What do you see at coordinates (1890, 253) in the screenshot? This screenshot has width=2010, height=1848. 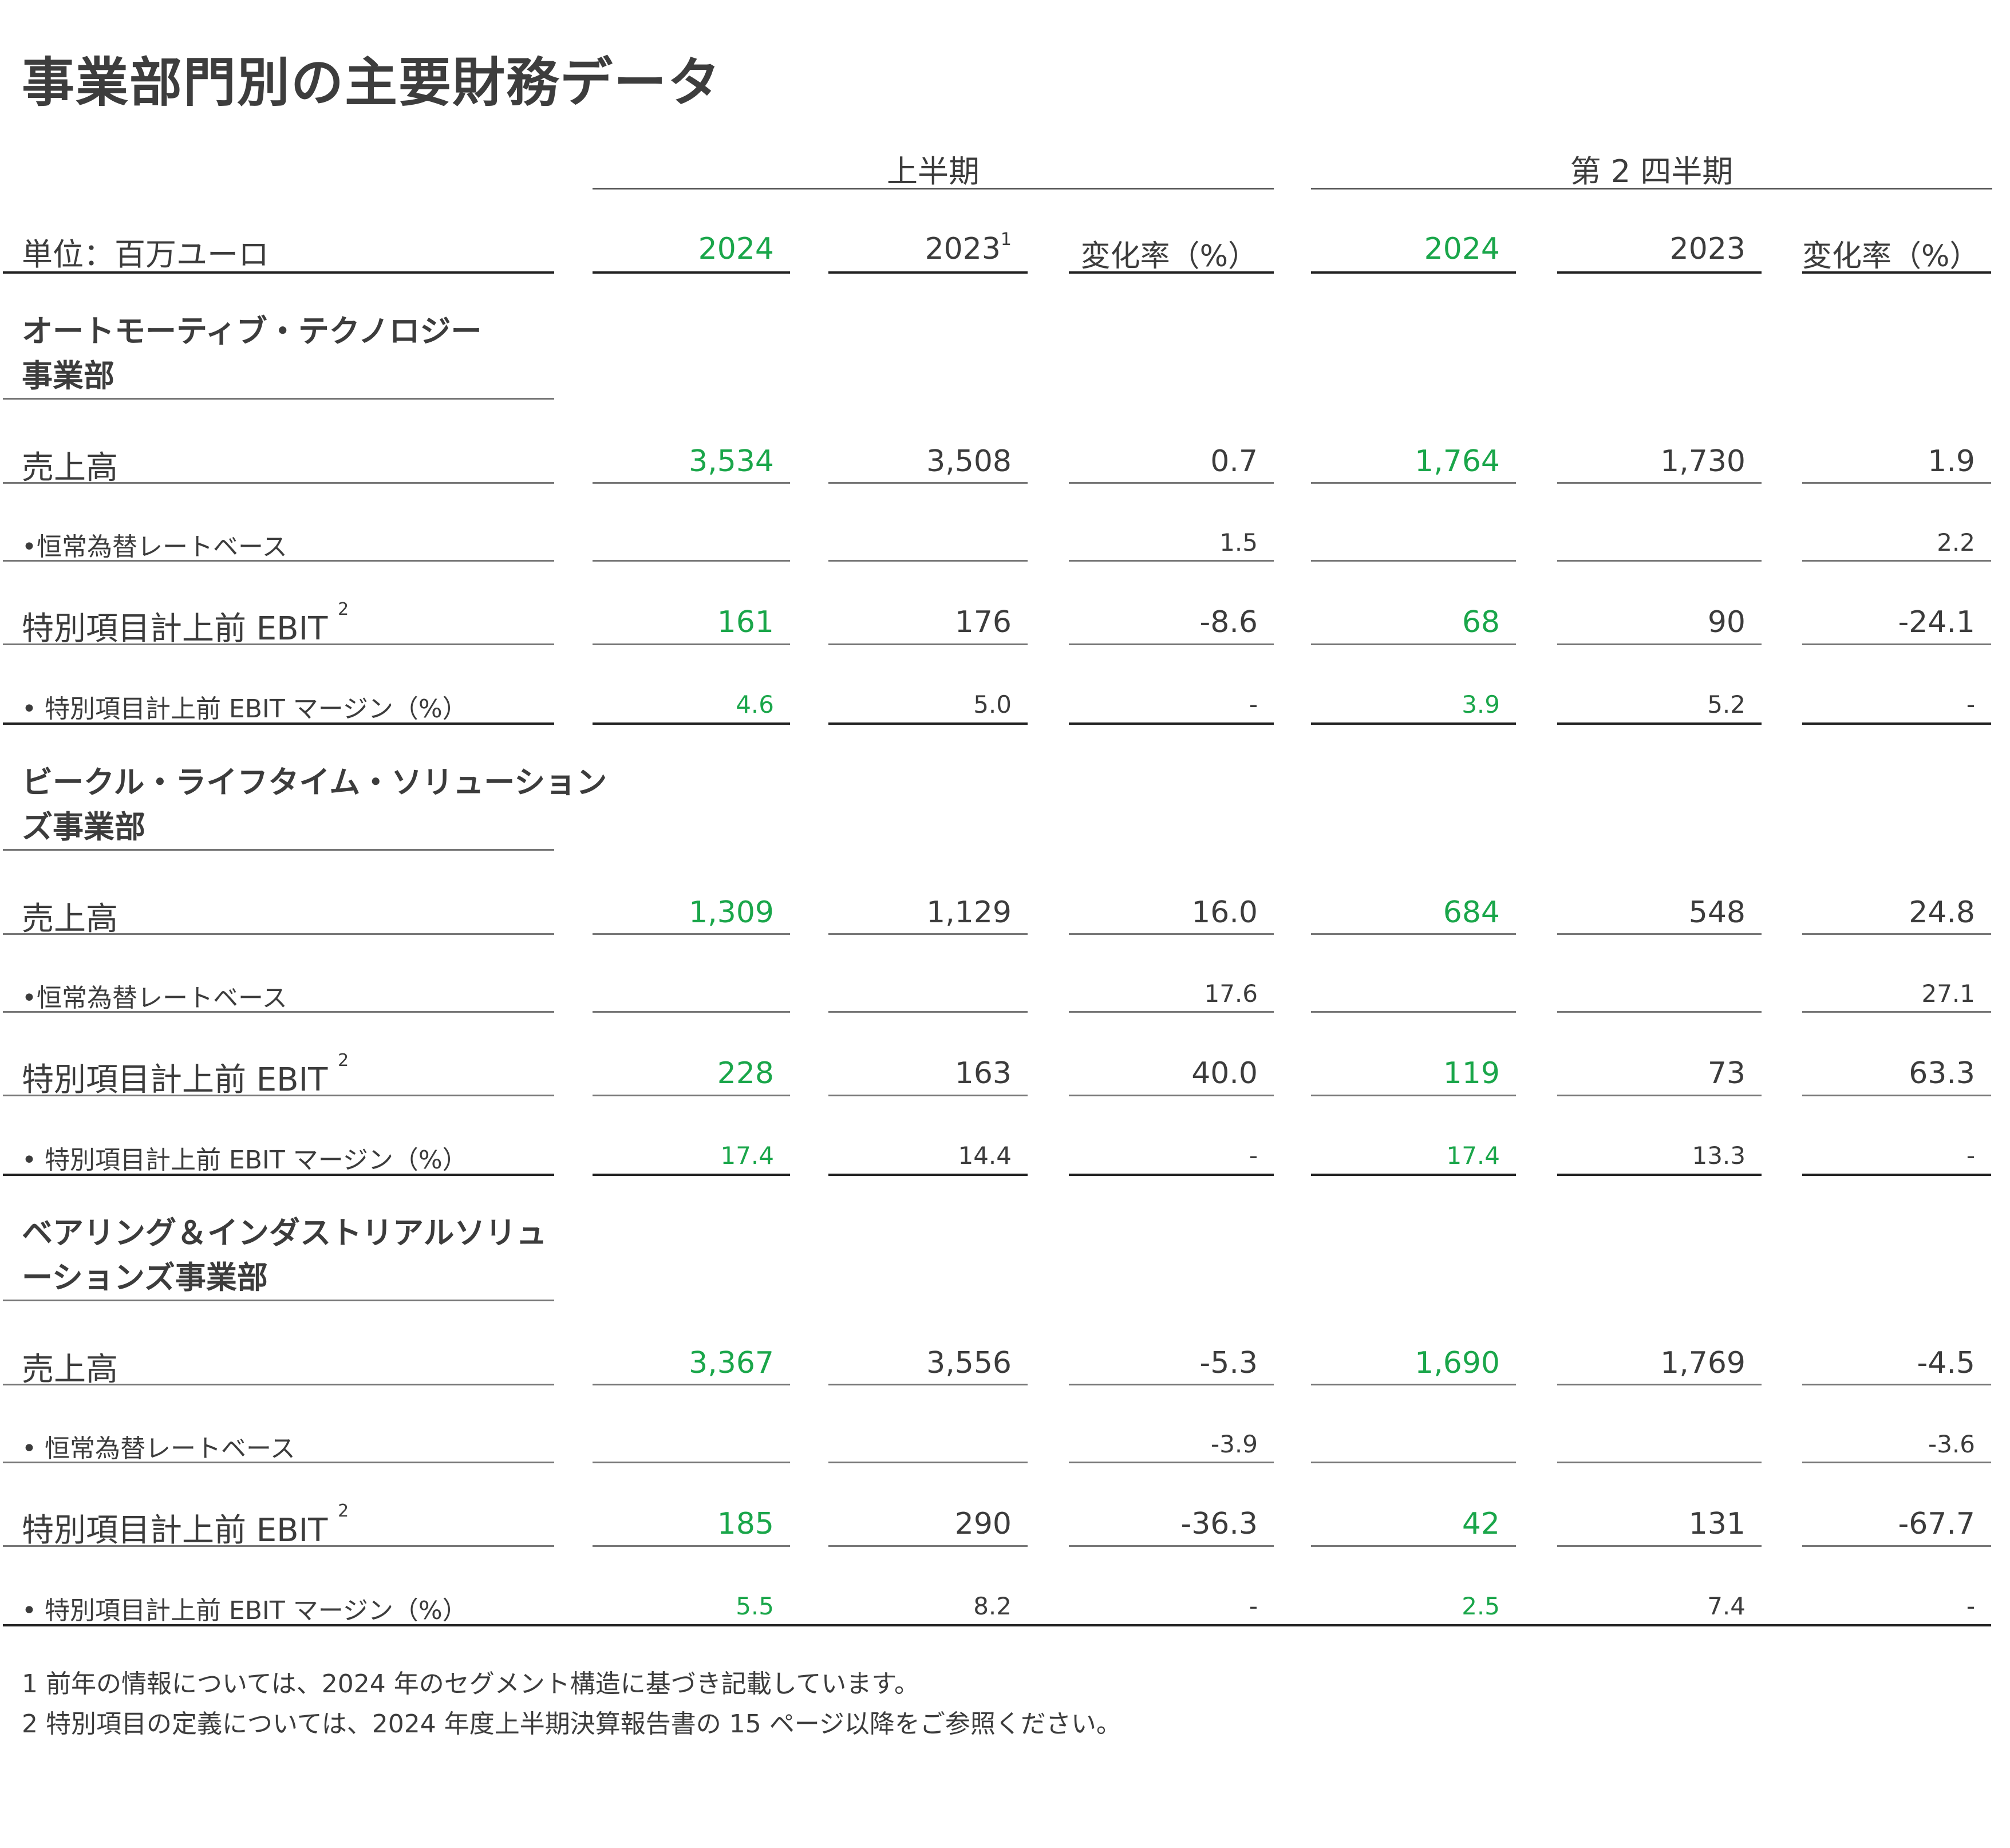 I see `column-header-5: 変化率（%）` at bounding box center [1890, 253].